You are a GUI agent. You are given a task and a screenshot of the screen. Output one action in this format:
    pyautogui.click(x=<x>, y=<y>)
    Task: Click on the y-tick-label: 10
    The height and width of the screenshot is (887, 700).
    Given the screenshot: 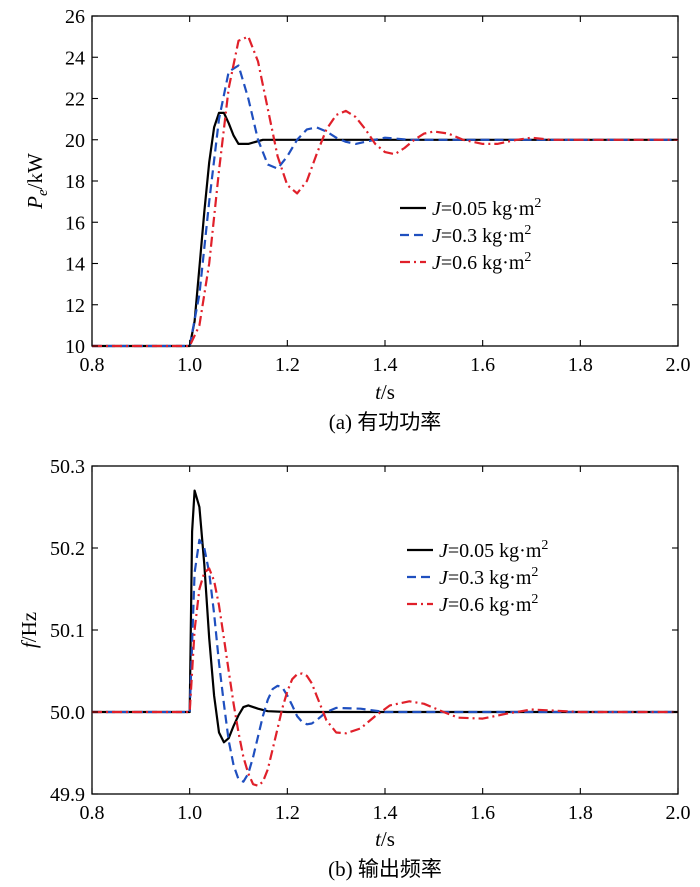 What is the action you would take?
    pyautogui.click(x=75, y=347)
    